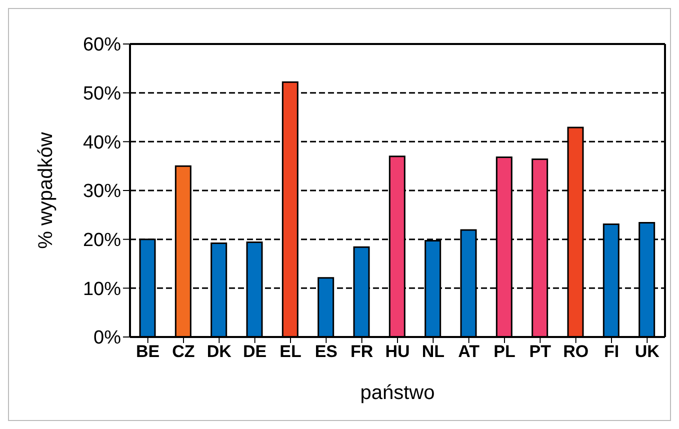  What do you see at coordinates (291, 352) in the screenshot?
I see `x-tick-label: EL` at bounding box center [291, 352].